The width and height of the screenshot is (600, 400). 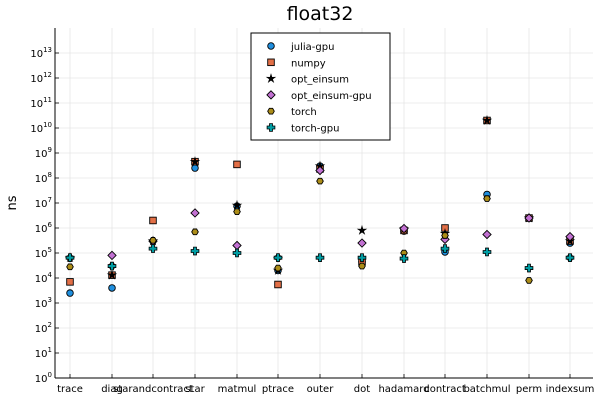 What do you see at coordinates (41, 78) in the screenshot?
I see `y-tick-label: 10¹²` at bounding box center [41, 78].